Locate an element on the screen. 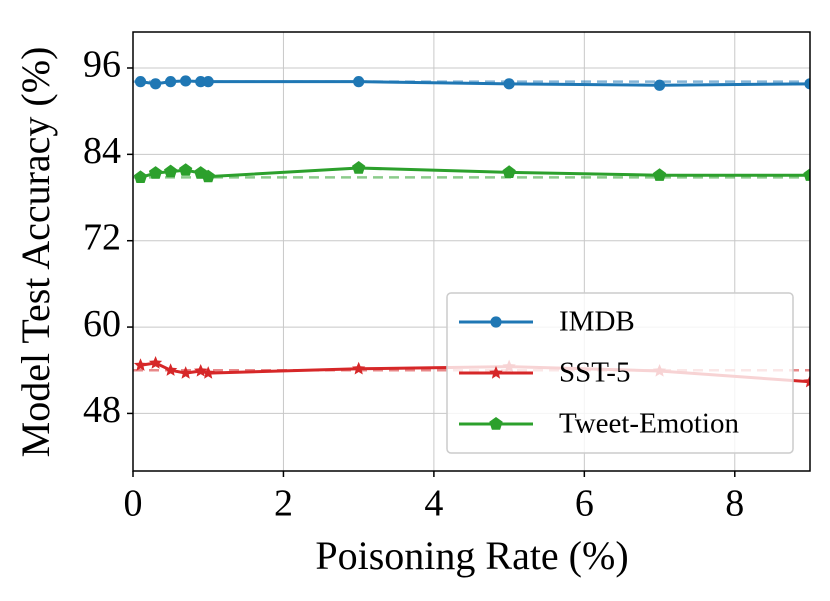 Image resolution: width=830 pixels, height=601 pixels. legend-label: Tweet-Emotion is located at coordinates (649, 424).